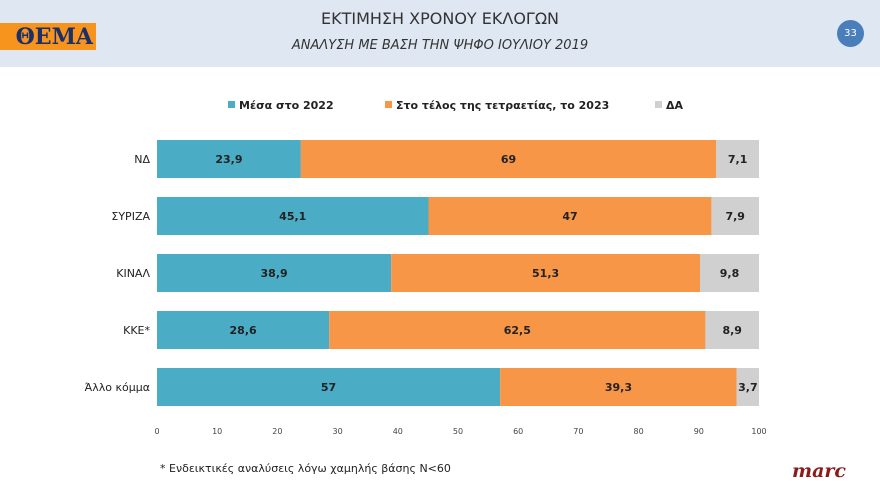 The height and width of the screenshot is (495, 880). What do you see at coordinates (458, 431) in the screenshot?
I see `x-tick-label: 50` at bounding box center [458, 431].